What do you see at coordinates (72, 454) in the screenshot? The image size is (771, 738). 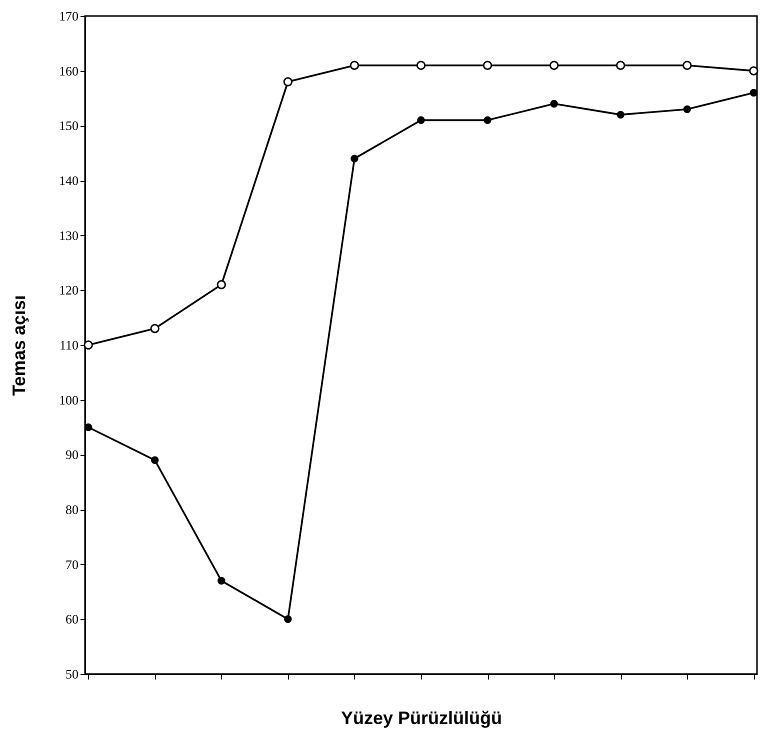 I see `y-tick-label: 90` at bounding box center [72, 454].